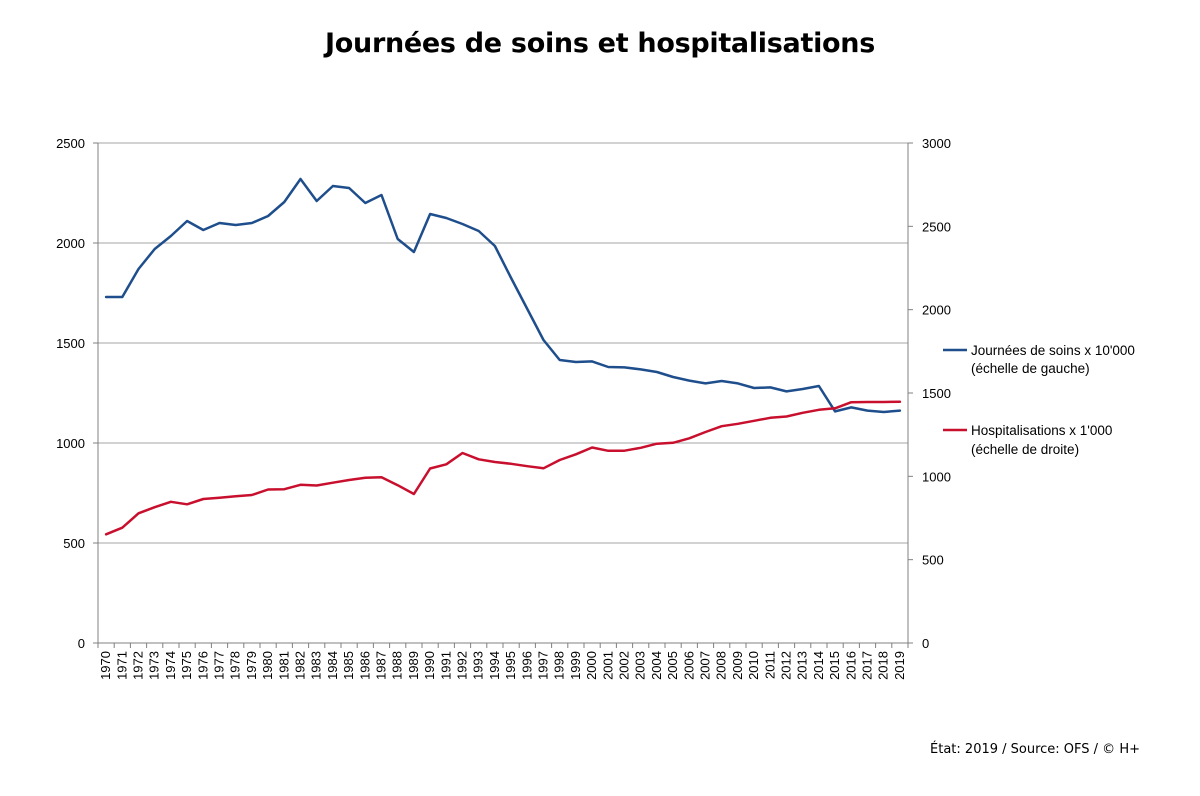 The height and width of the screenshot is (796, 1200). Describe the element at coordinates (526, 665) in the screenshot. I see `x-tick-label: 1996` at that location.